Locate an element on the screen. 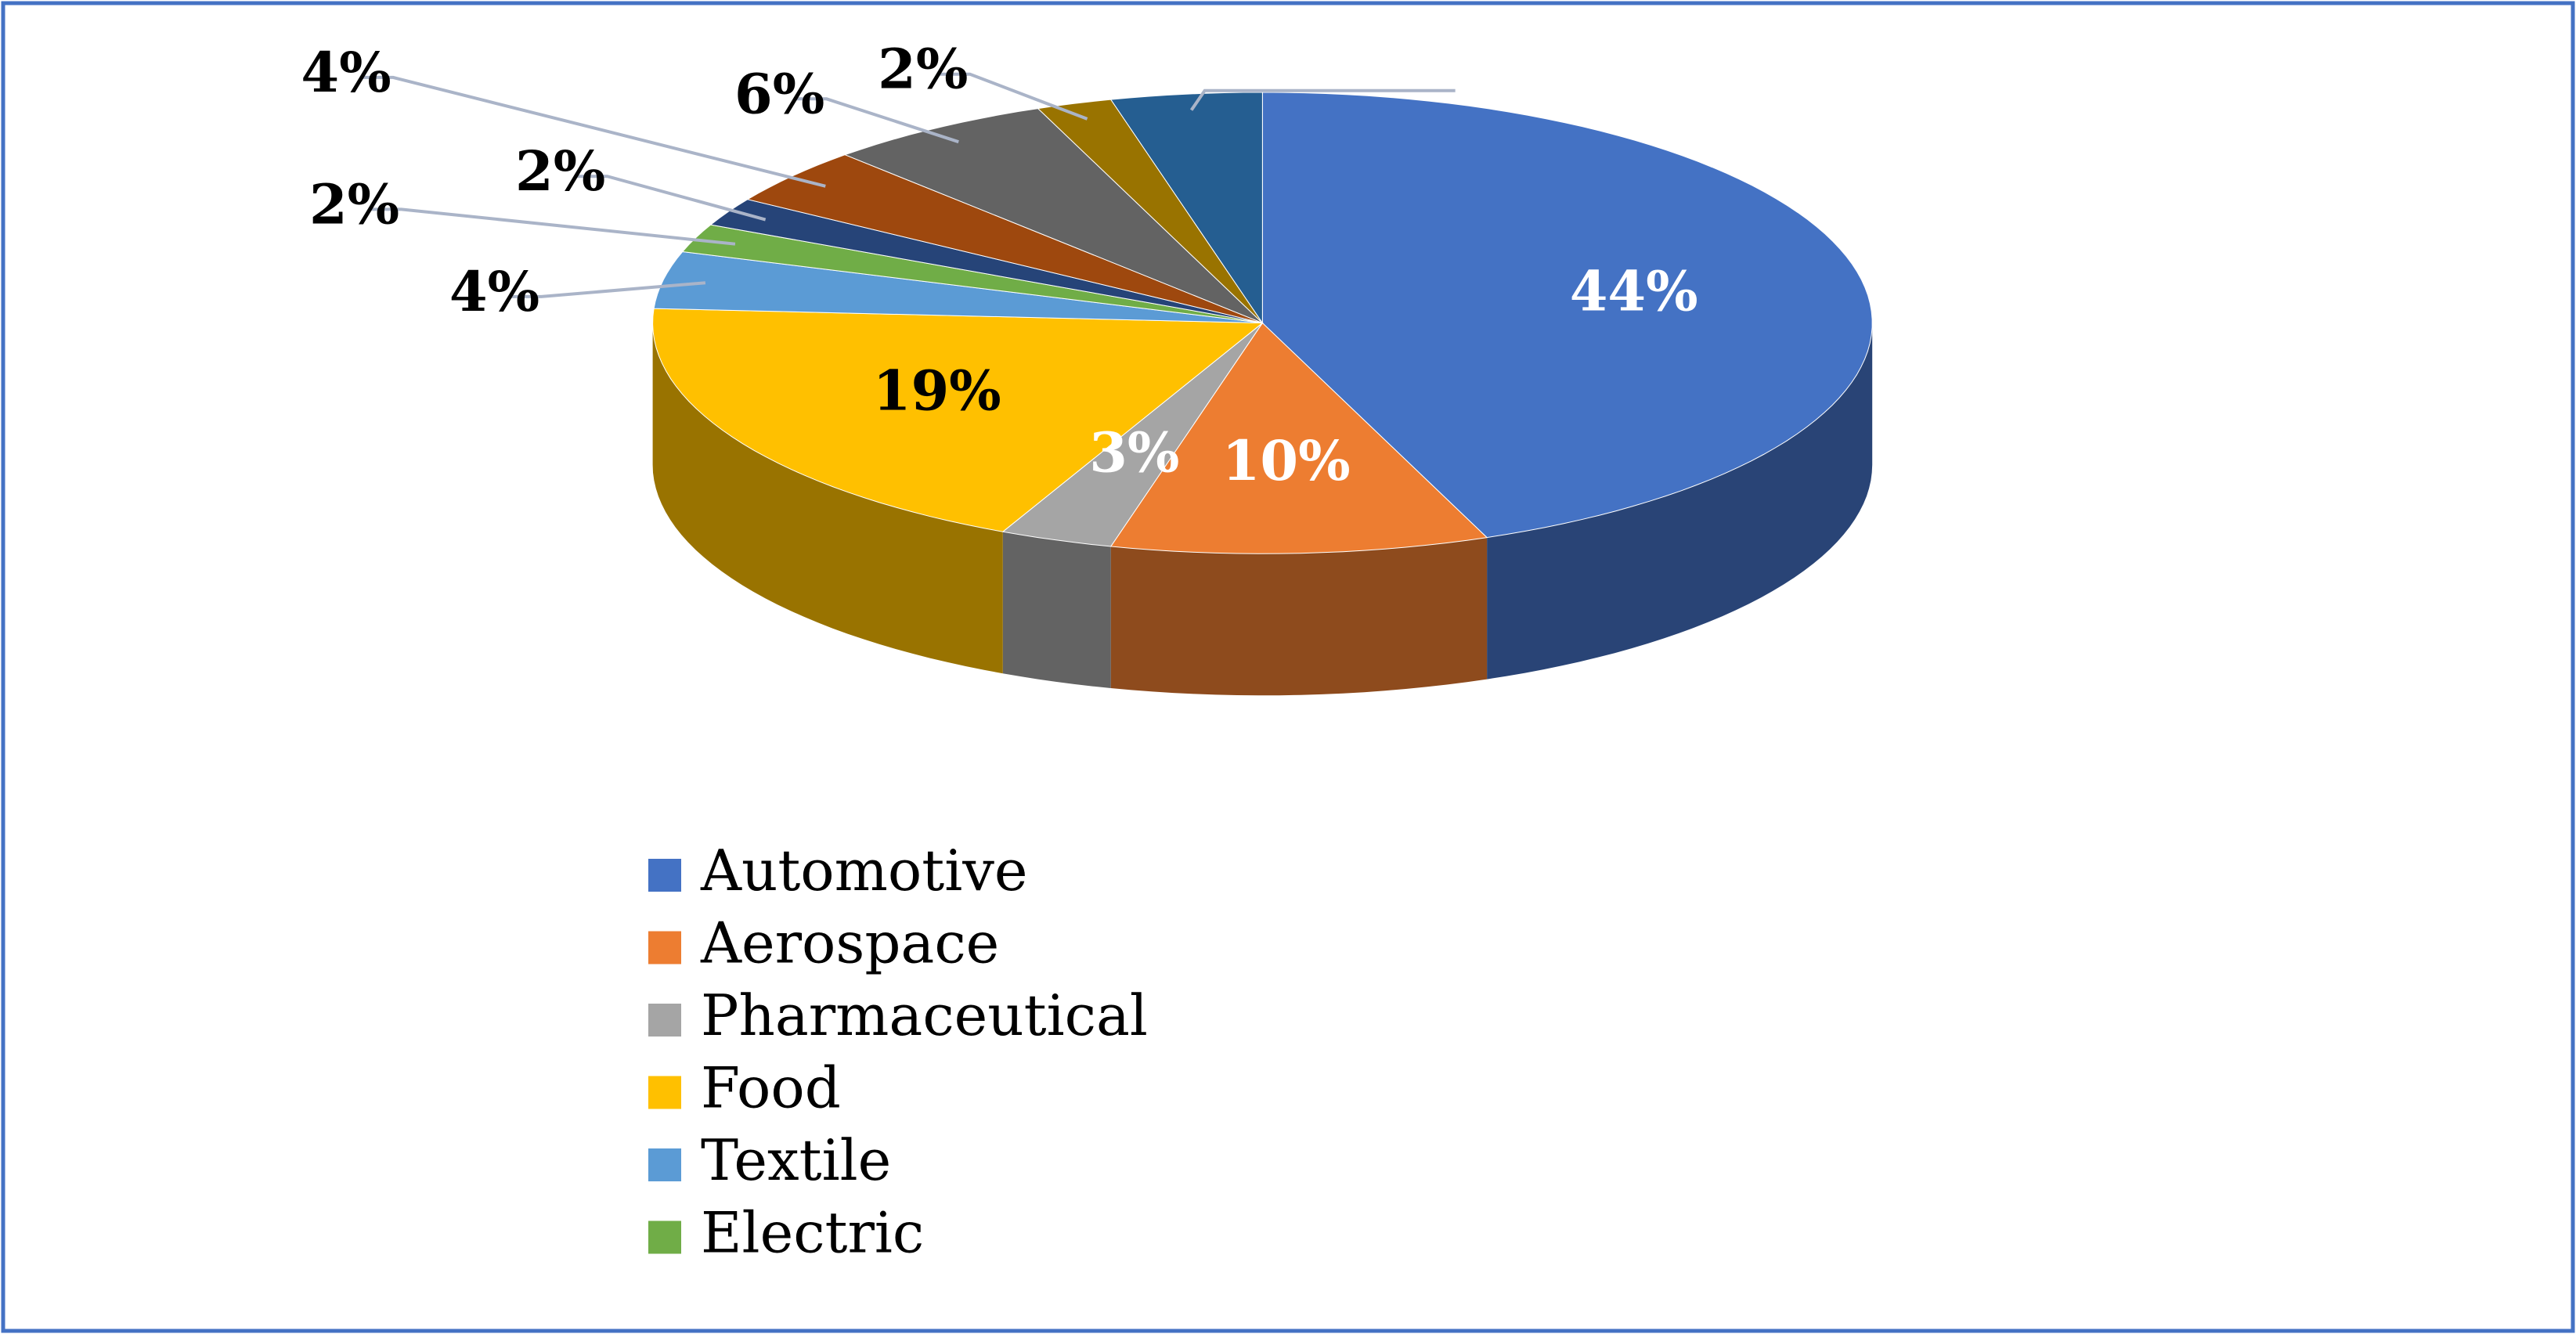  legend-label: Electric is located at coordinates (812, 1233).